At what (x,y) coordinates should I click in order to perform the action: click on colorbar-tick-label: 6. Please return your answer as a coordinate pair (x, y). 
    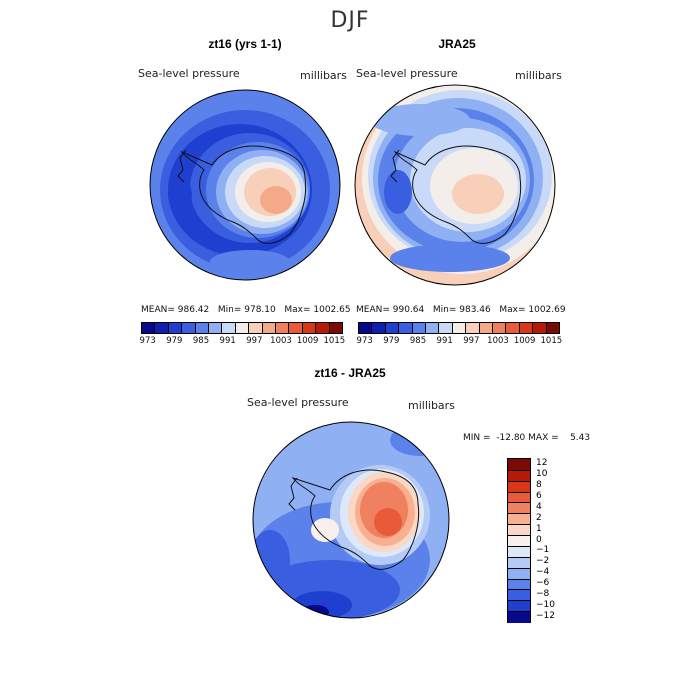
    Looking at the image, I should click on (539, 496).